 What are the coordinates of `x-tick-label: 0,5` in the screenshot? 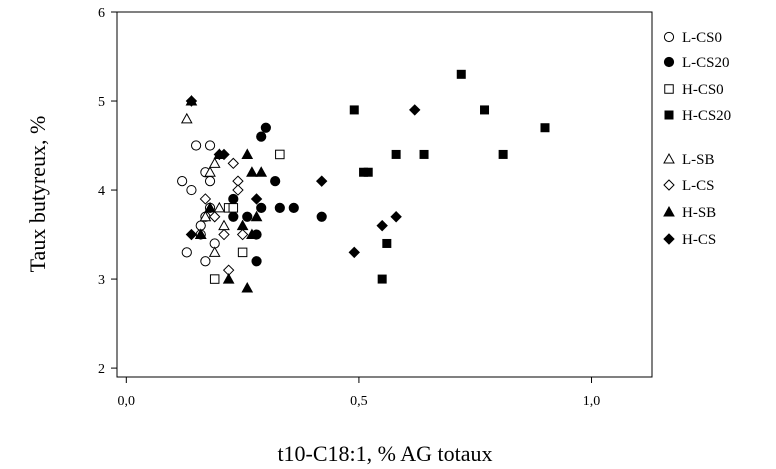 It's located at (359, 401).